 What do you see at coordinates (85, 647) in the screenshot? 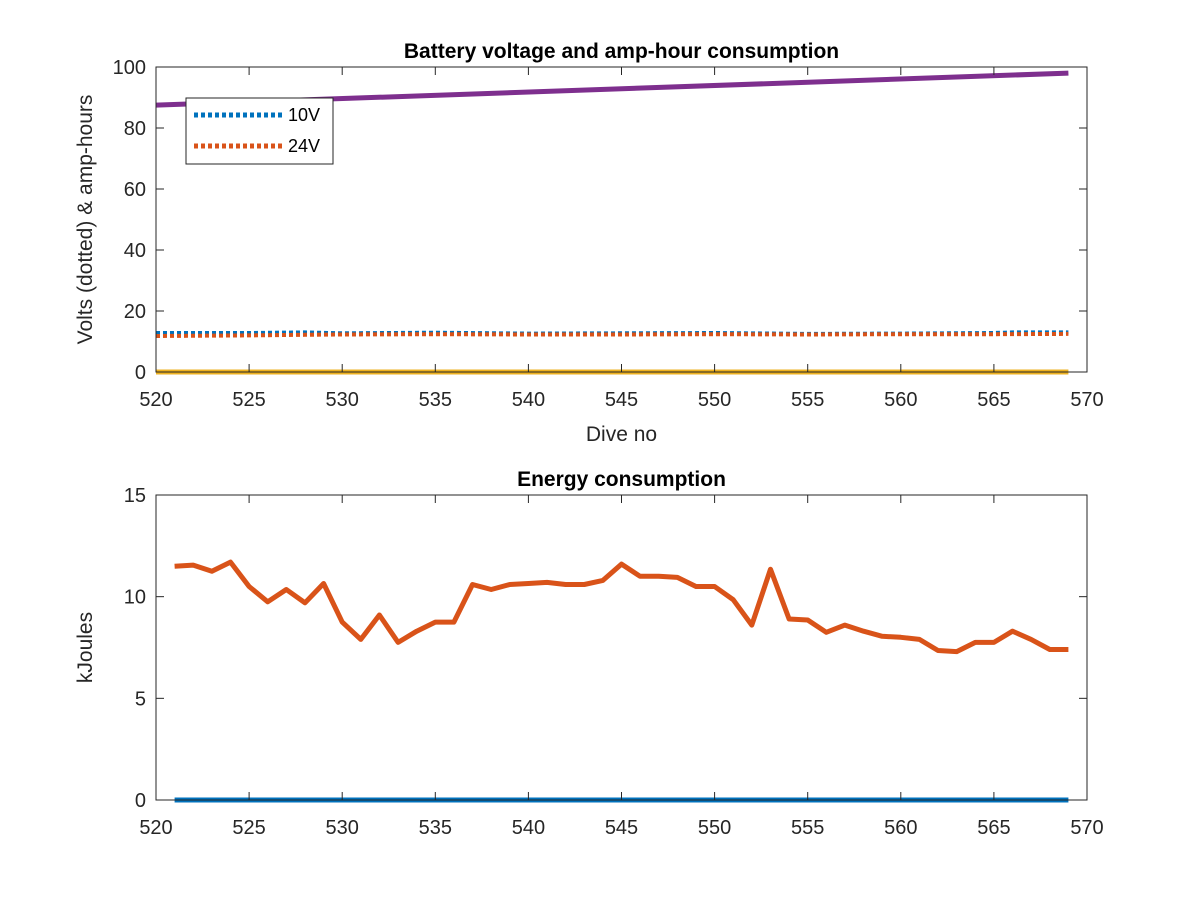
I see `energy-chart-y-axis-label: kJoules` at bounding box center [85, 647].